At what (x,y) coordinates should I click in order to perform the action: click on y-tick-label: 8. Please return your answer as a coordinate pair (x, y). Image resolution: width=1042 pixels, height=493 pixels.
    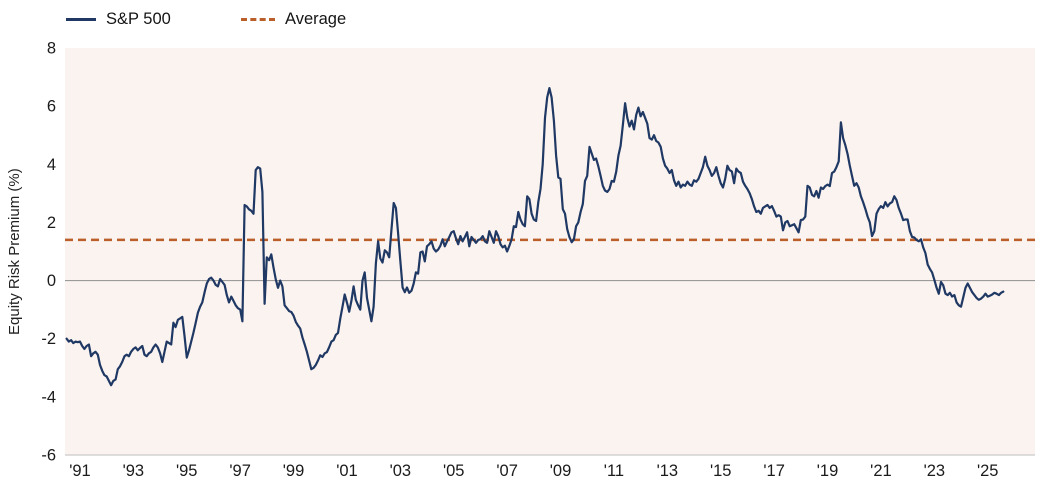
    Looking at the image, I should click on (51, 49).